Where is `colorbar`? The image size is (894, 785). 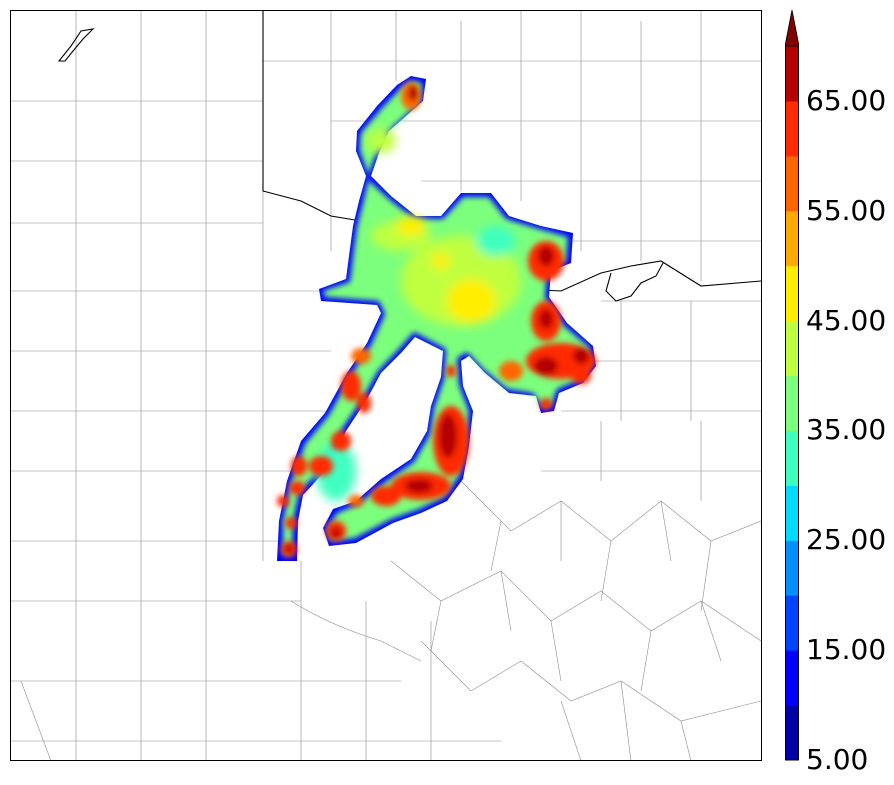
colorbar is located at coordinates (792, 385).